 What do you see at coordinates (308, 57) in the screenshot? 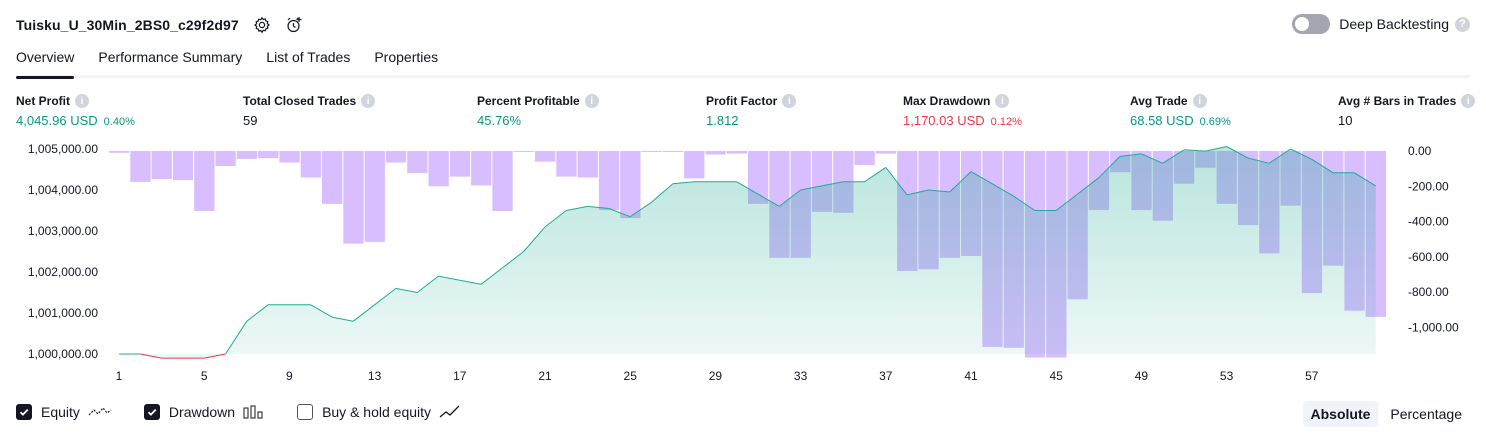
I see `tab-list-of-trades: List of Trades` at bounding box center [308, 57].